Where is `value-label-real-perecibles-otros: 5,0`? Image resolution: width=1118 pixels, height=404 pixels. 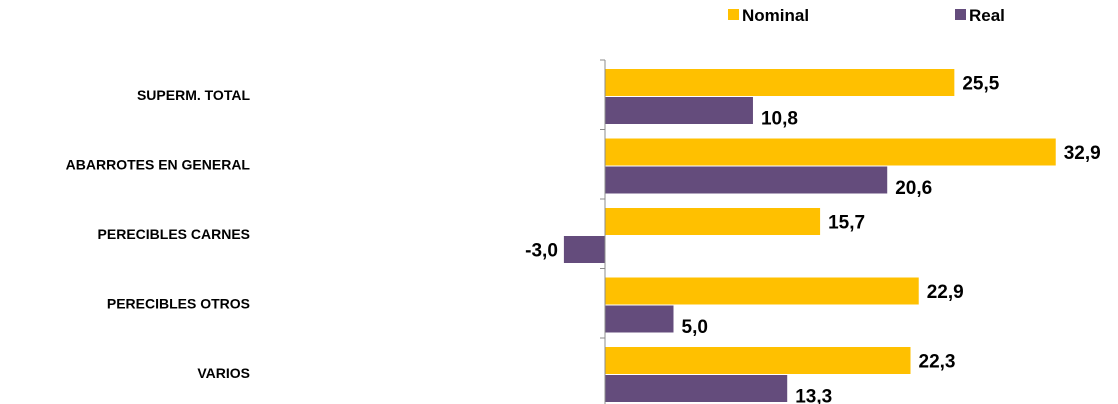 value-label-real-perecibles-otros: 5,0 is located at coordinates (695, 327).